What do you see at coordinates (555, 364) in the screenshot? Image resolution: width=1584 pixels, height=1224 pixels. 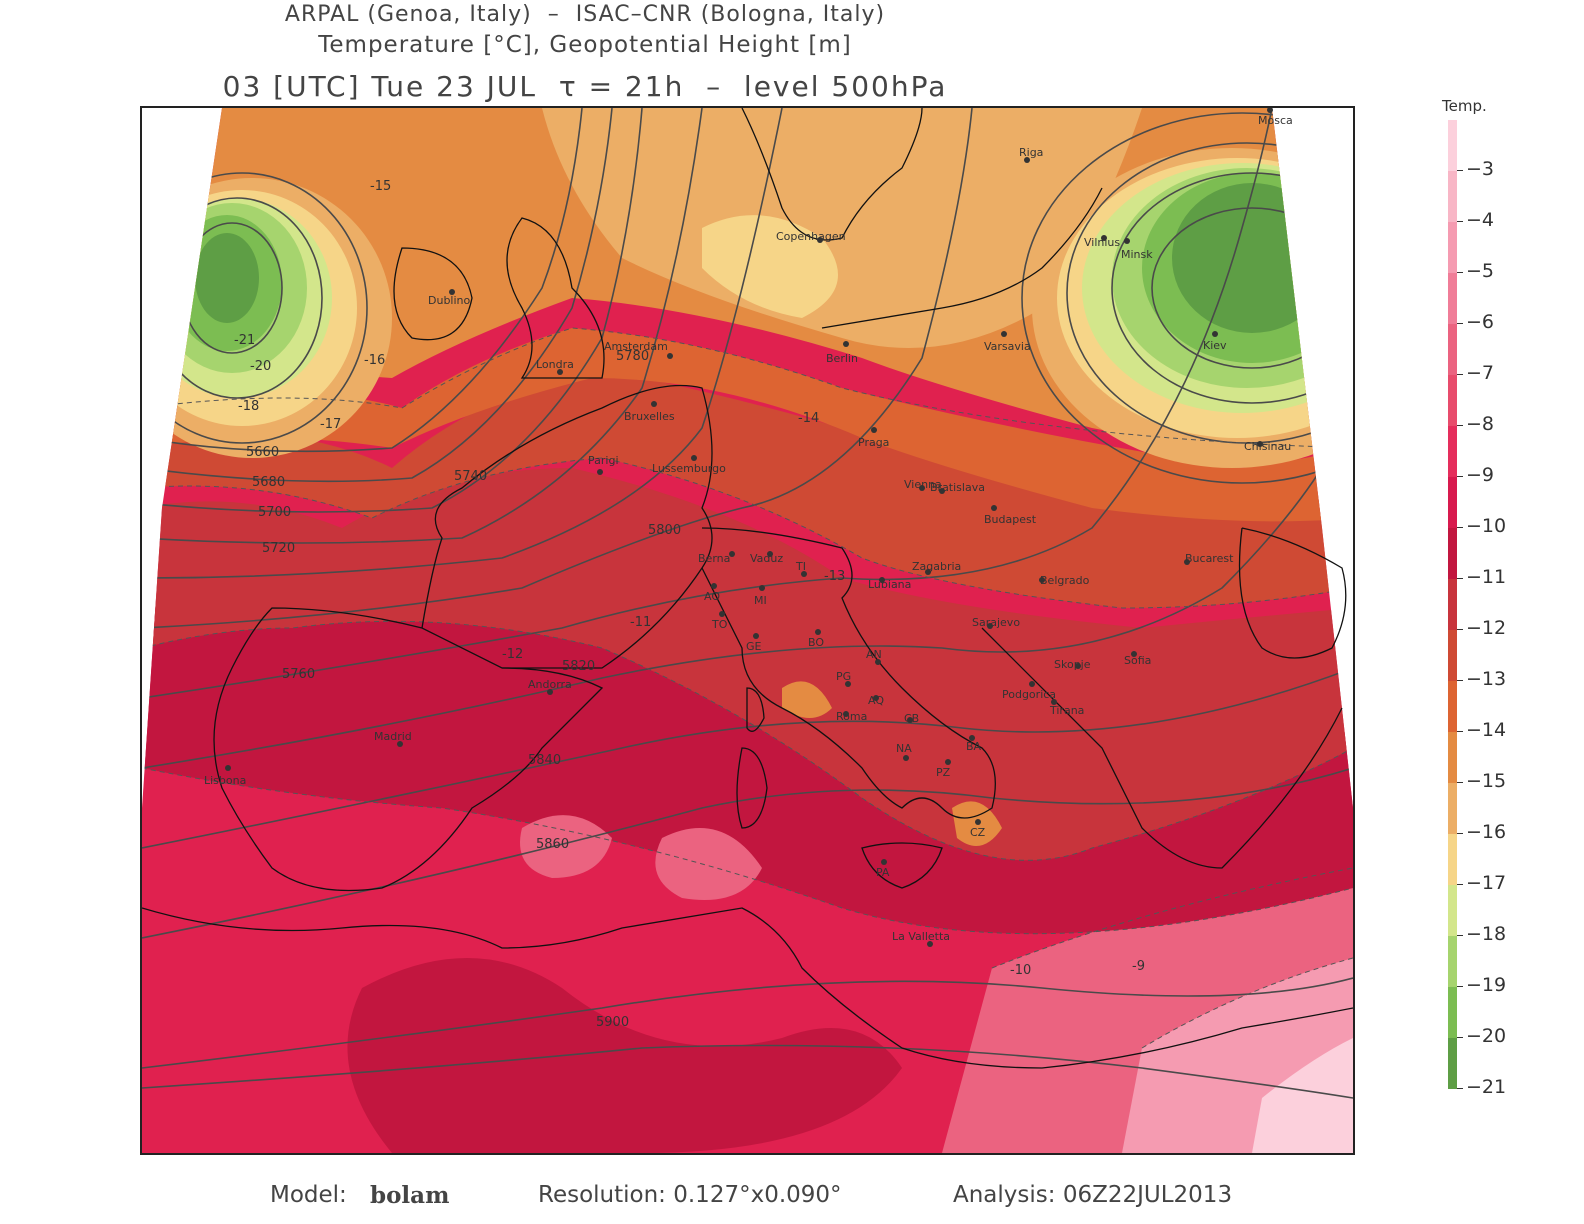 I see `city-label: Londra` at bounding box center [555, 364].